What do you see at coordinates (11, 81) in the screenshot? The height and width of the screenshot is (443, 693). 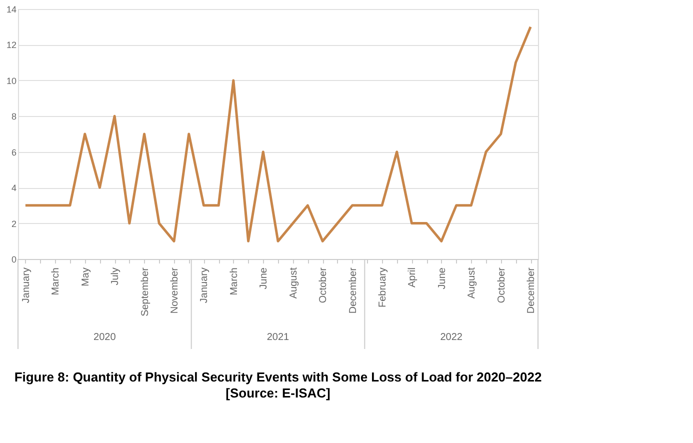 I see `y-tick-label: 10` at bounding box center [11, 81].